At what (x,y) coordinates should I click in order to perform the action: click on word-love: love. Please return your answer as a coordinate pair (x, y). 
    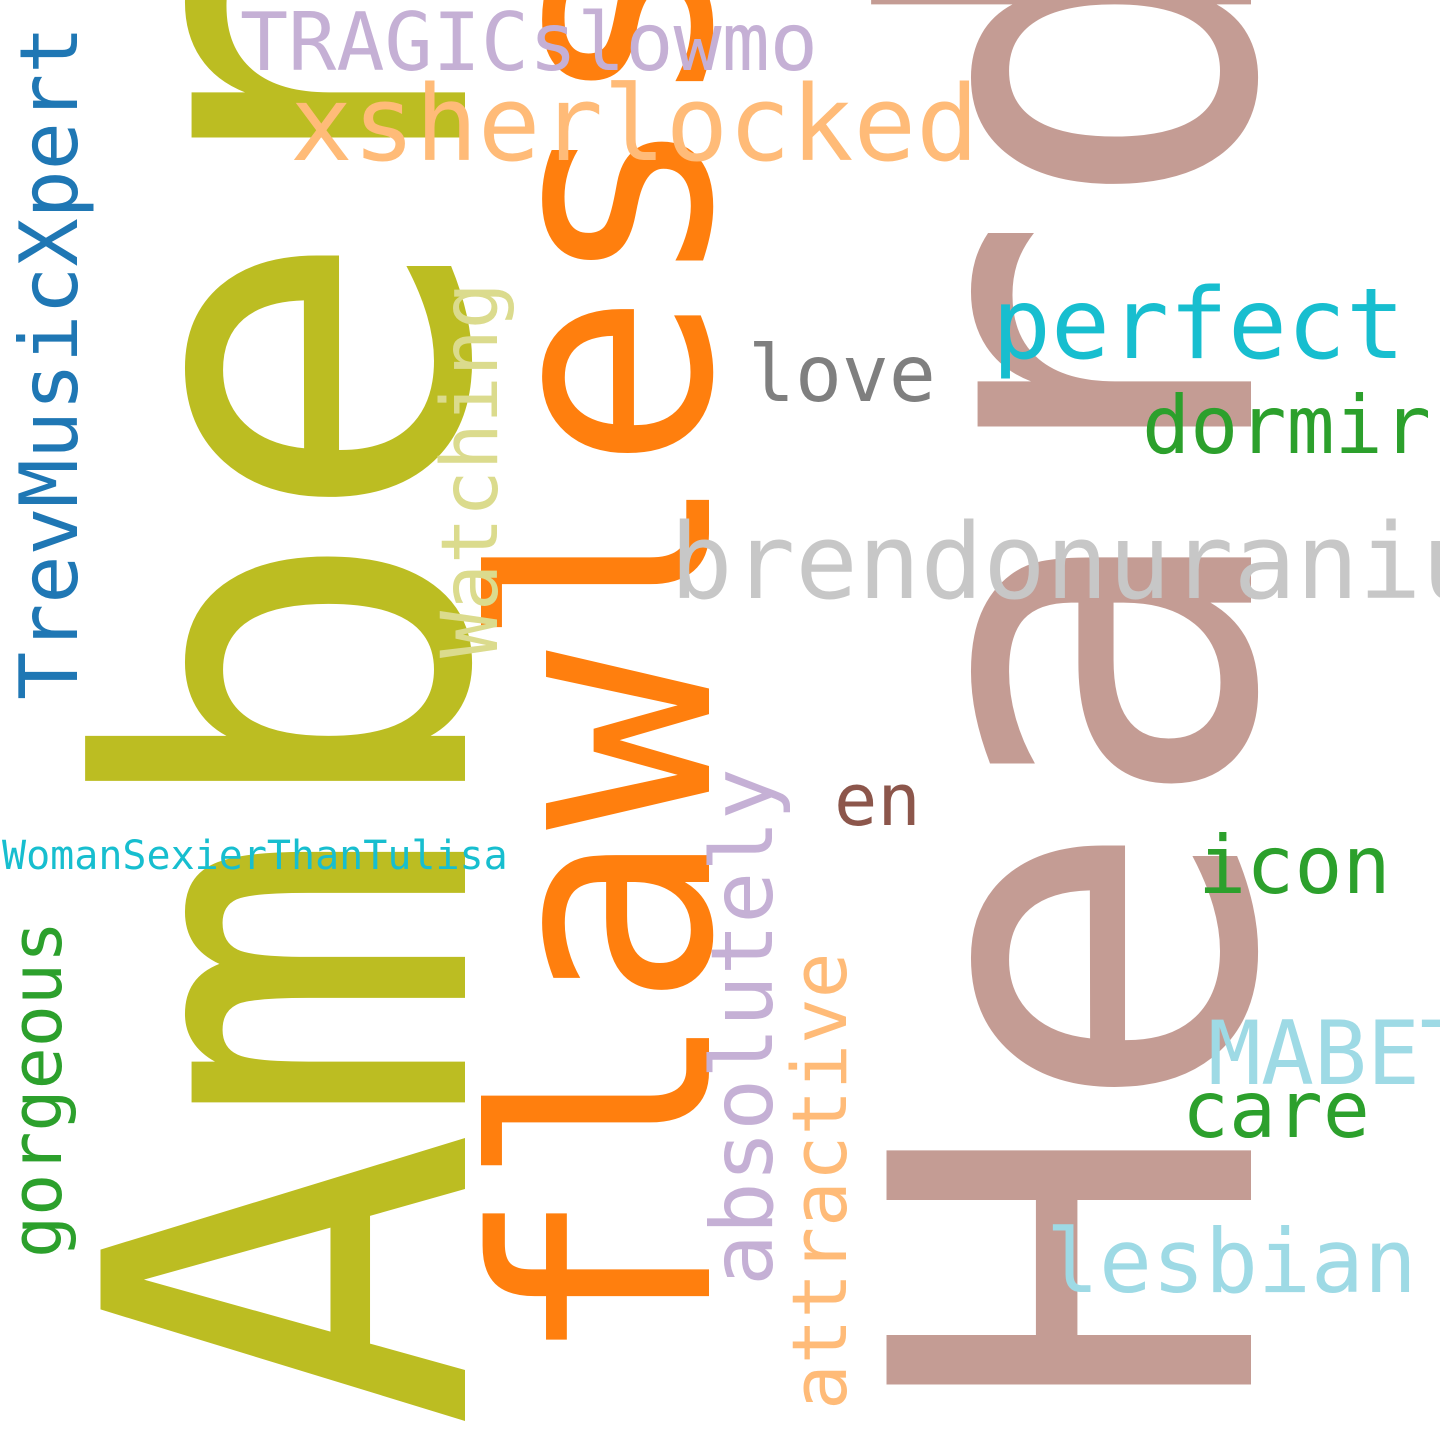
    Looking at the image, I should click on (842, 375).